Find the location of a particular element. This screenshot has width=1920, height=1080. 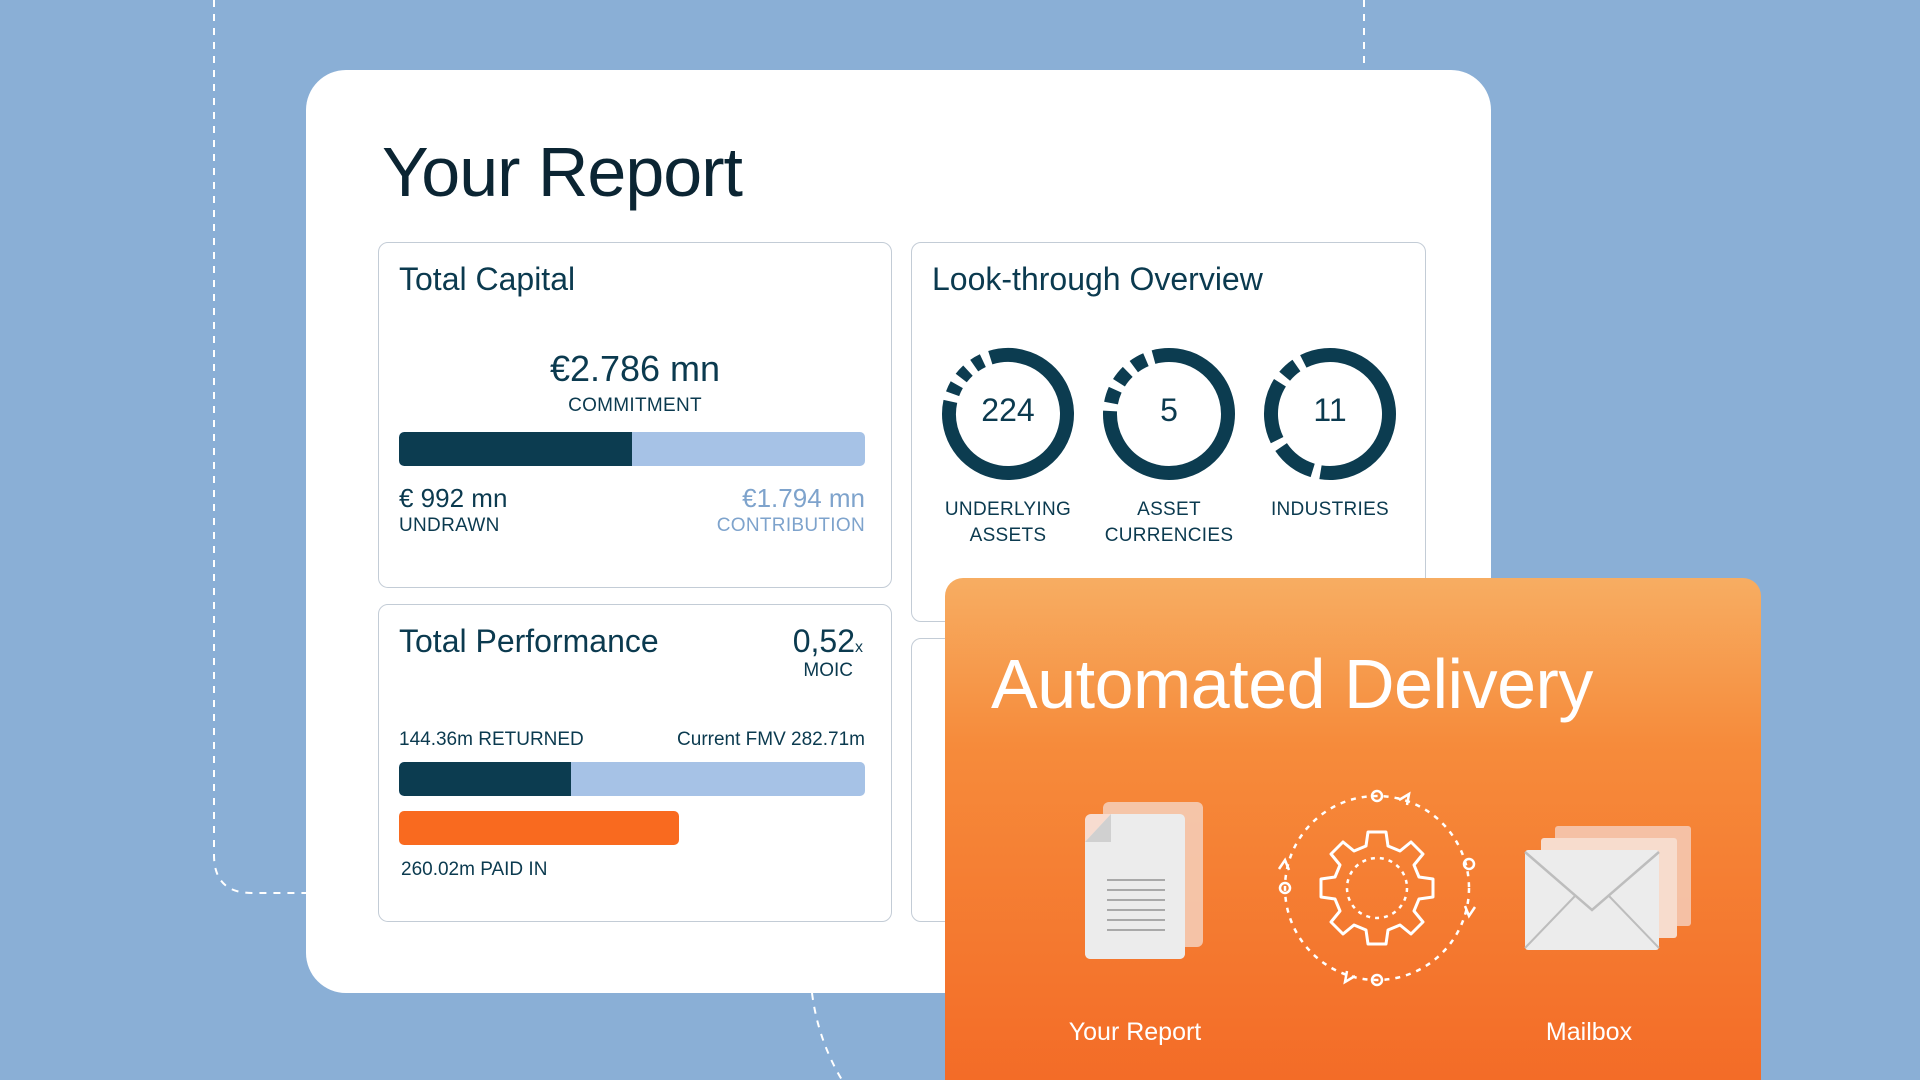

contribution-label: CONTRIBUTION is located at coordinates (790, 525).